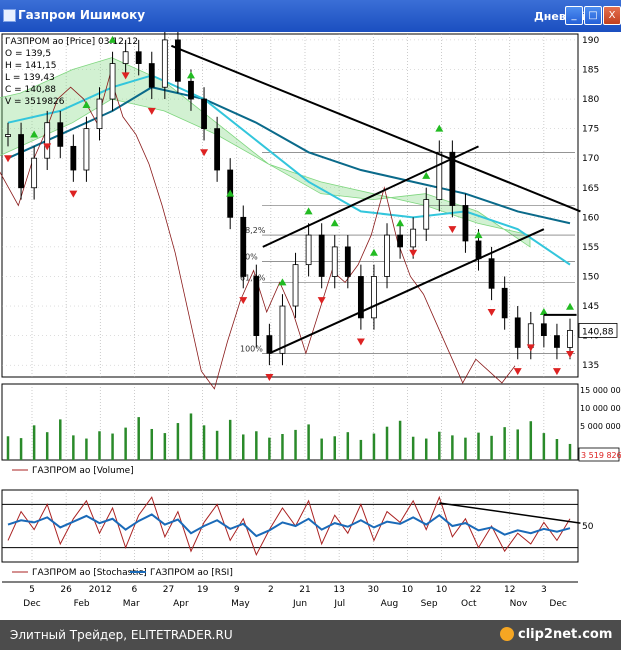  What do you see at coordinates (590, 248) in the screenshot?
I see `price-y-tick-label: 155` at bounding box center [590, 248].